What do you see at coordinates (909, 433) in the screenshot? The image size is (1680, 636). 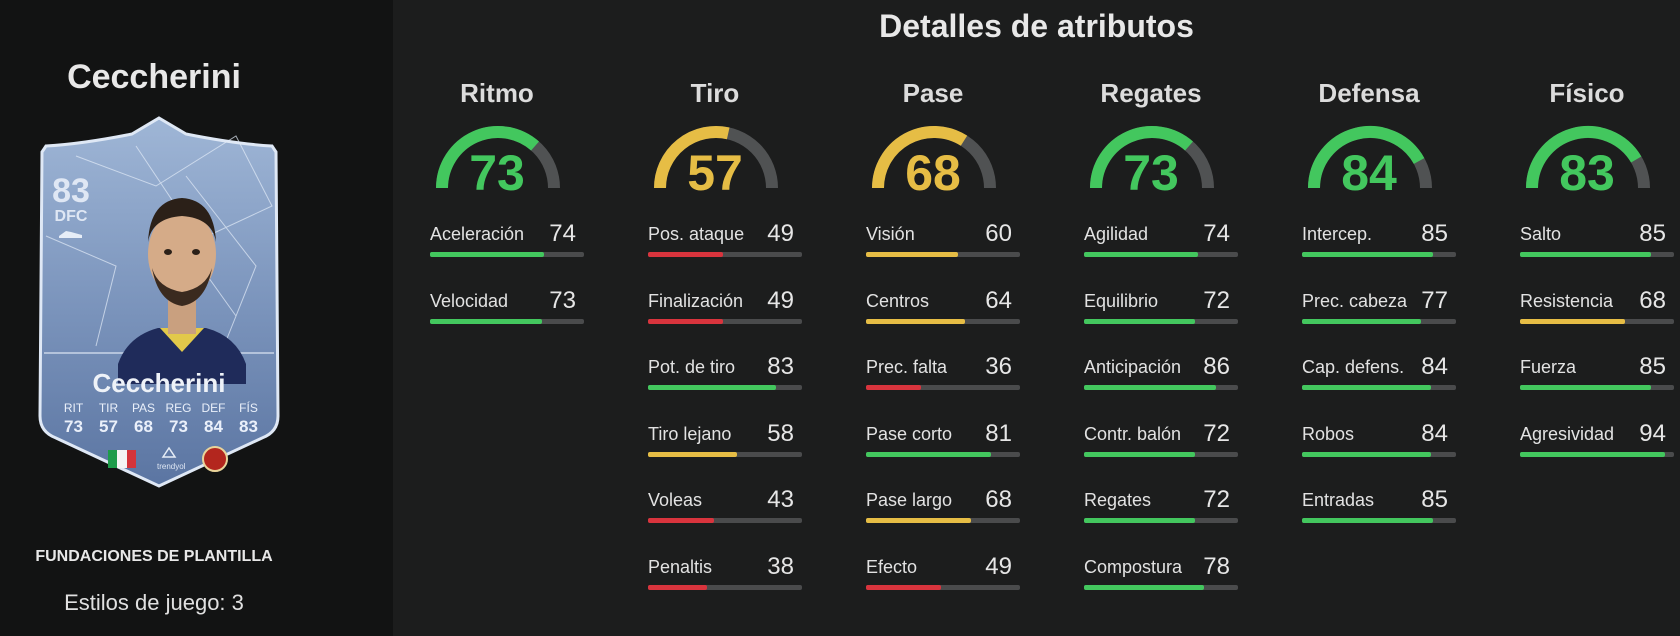 I see `attribute-name: Pase corto` at bounding box center [909, 433].